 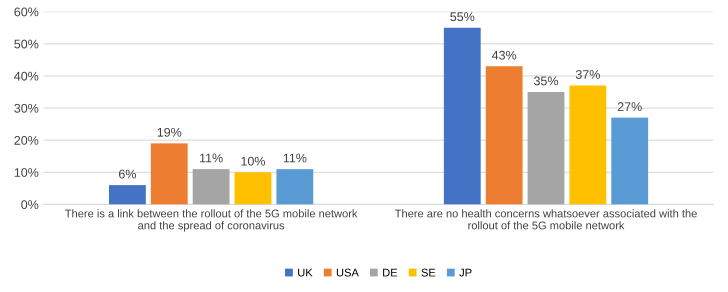 I want to click on legend-label: UK, so click(x=305, y=272).